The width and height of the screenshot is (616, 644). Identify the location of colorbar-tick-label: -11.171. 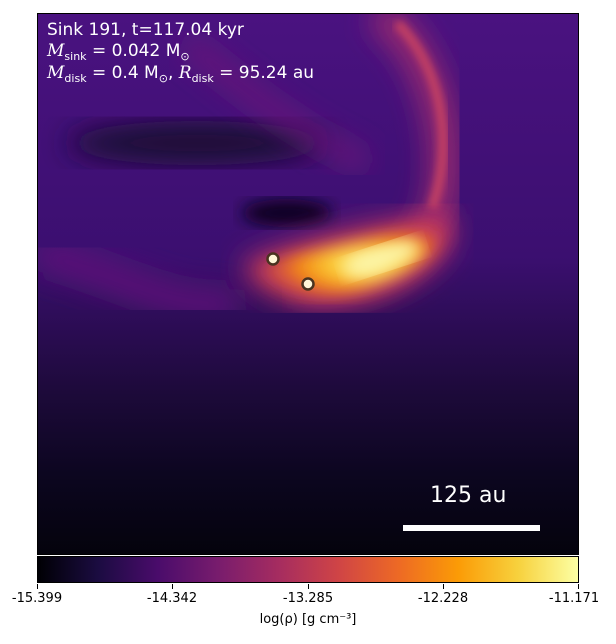
(574, 598).